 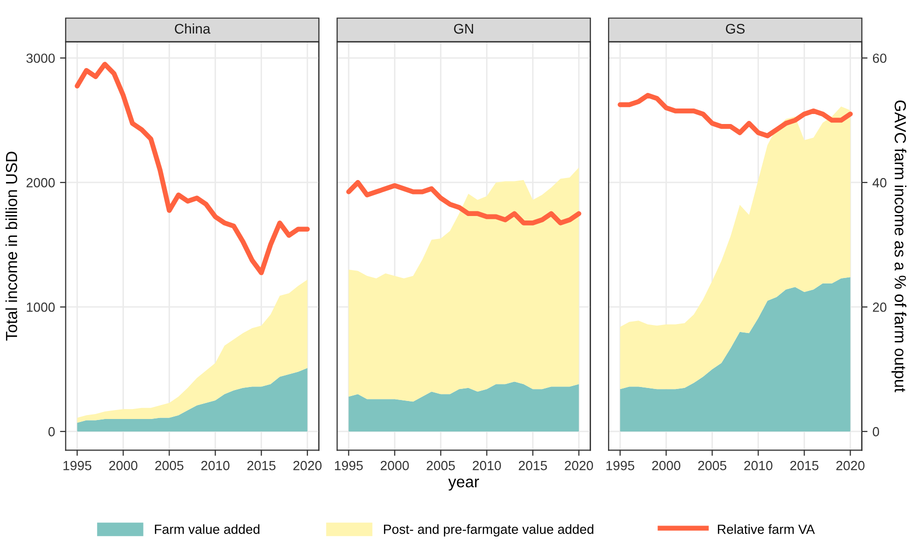 What do you see at coordinates (489, 530) in the screenshot?
I see `legend-label: Post- and pre-farmgate value added` at bounding box center [489, 530].